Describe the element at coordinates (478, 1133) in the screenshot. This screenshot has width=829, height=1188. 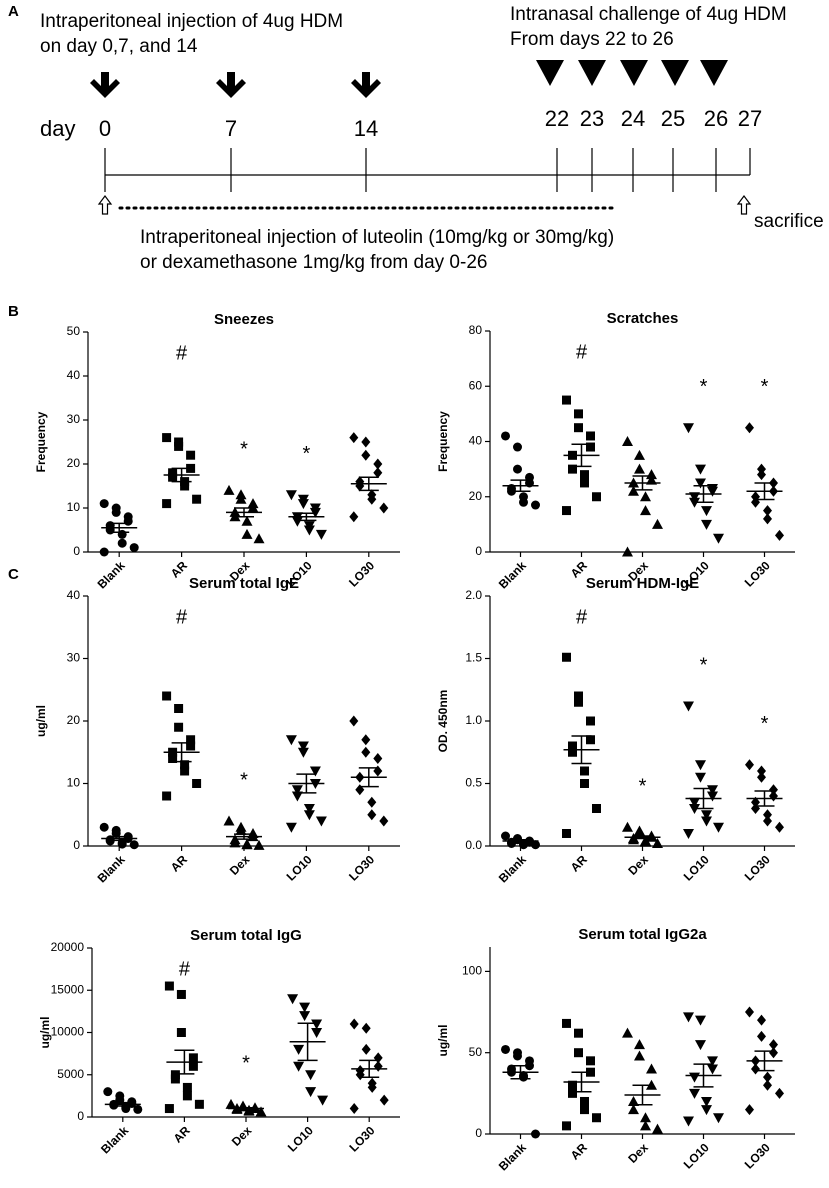
I see `y-tick-label: 0` at that location.